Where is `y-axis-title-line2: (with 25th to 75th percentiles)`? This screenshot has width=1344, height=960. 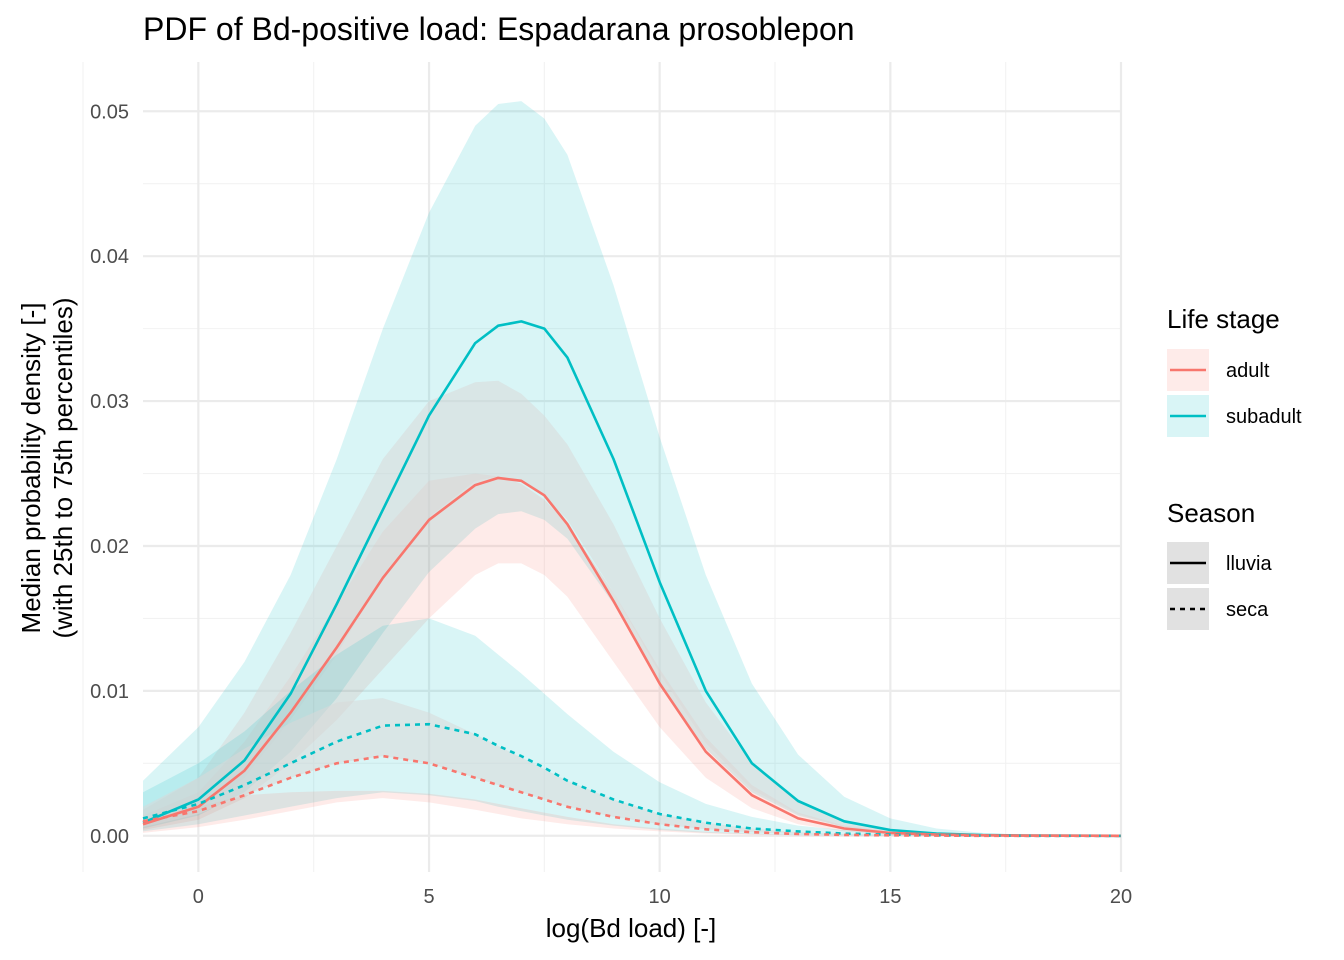
y-axis-title-line2: (with 25th to 75th percentiles) is located at coordinates (63, 467).